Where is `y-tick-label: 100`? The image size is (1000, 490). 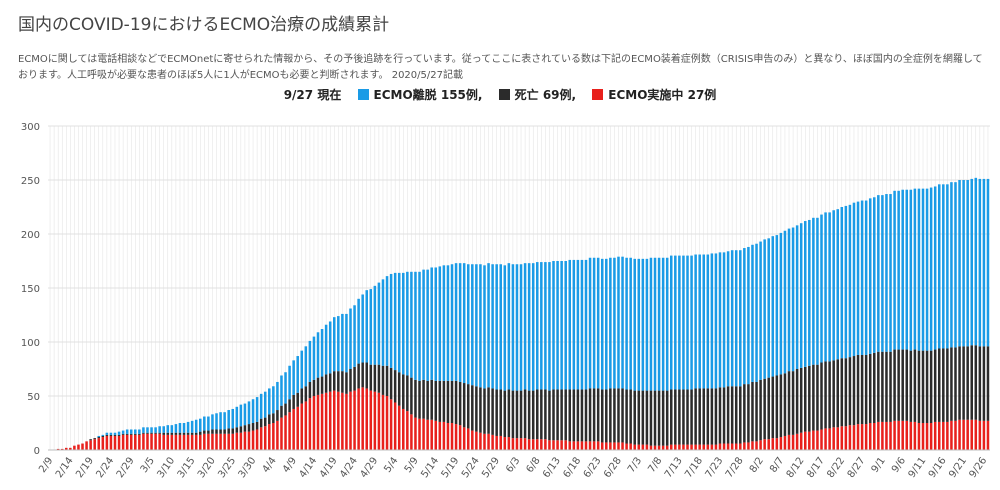 y-tick-label: 100 is located at coordinates (30, 343).